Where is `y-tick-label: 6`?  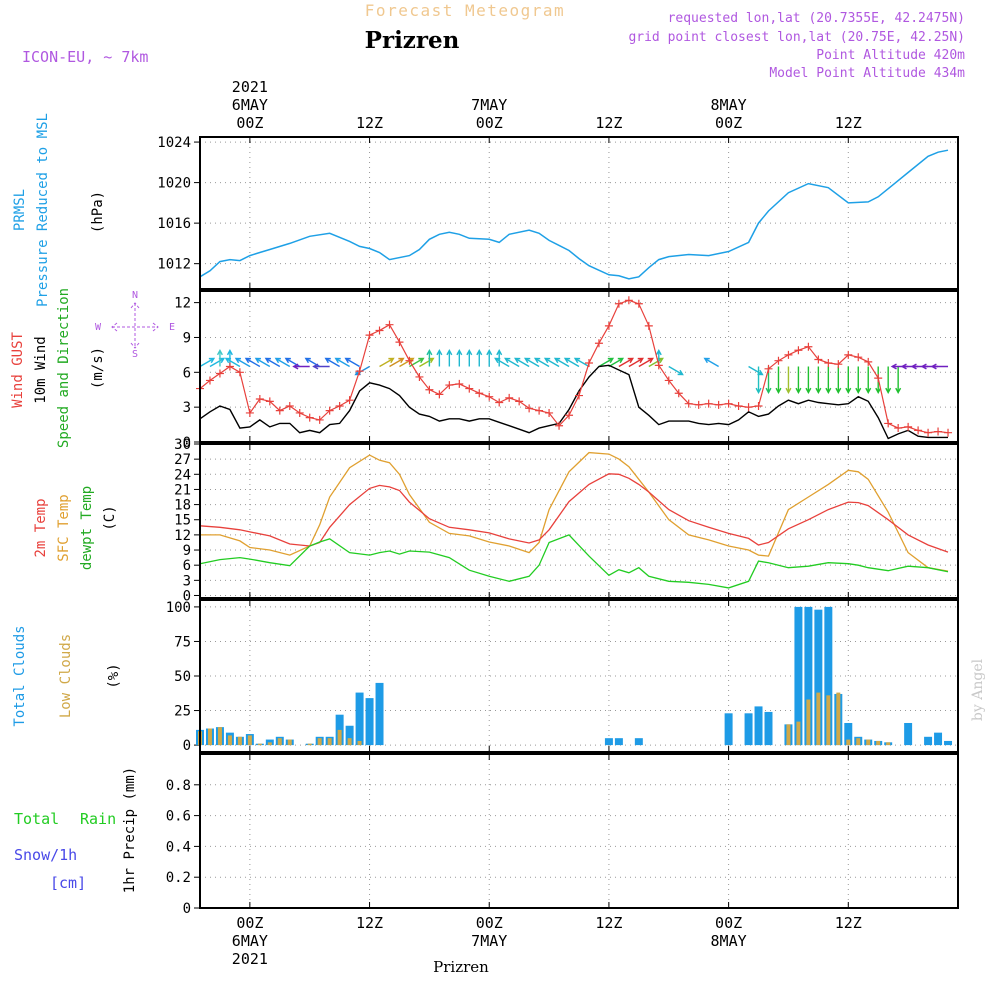 y-tick-label: 6 is located at coordinates (187, 566).